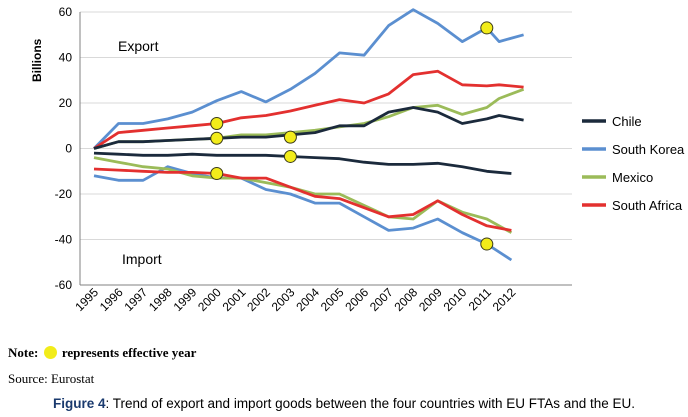  I want to click on y-tick-label: -40, so click(64, 240).